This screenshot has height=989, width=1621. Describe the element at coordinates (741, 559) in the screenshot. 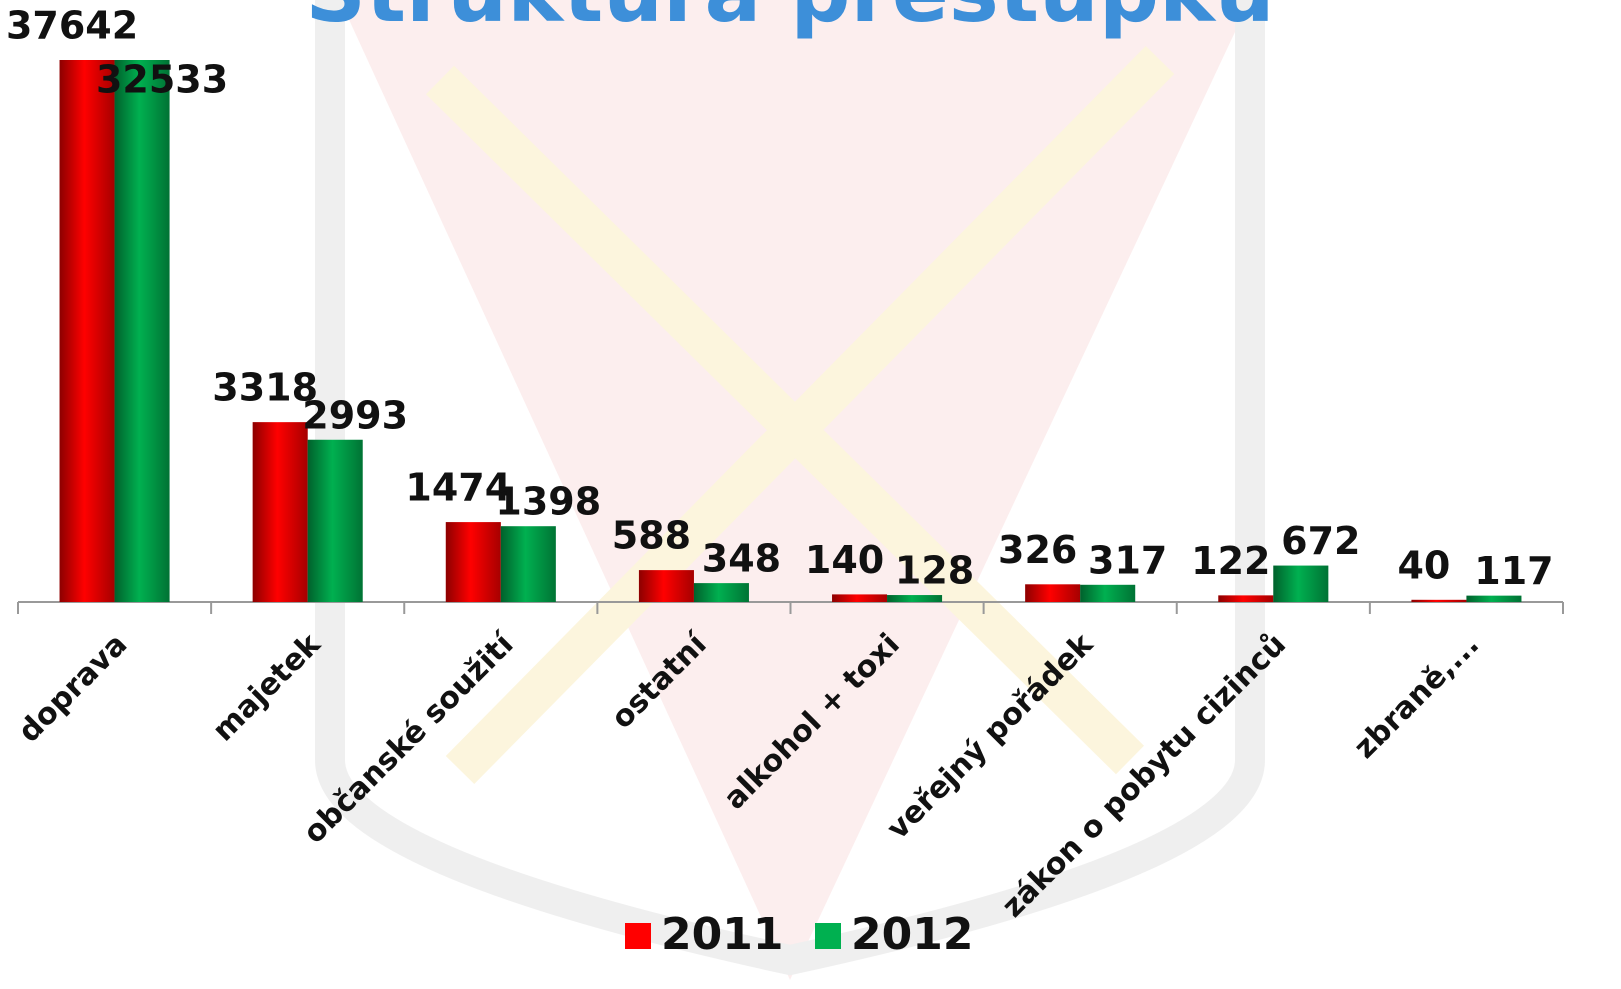

I see `value-label: 348` at that location.